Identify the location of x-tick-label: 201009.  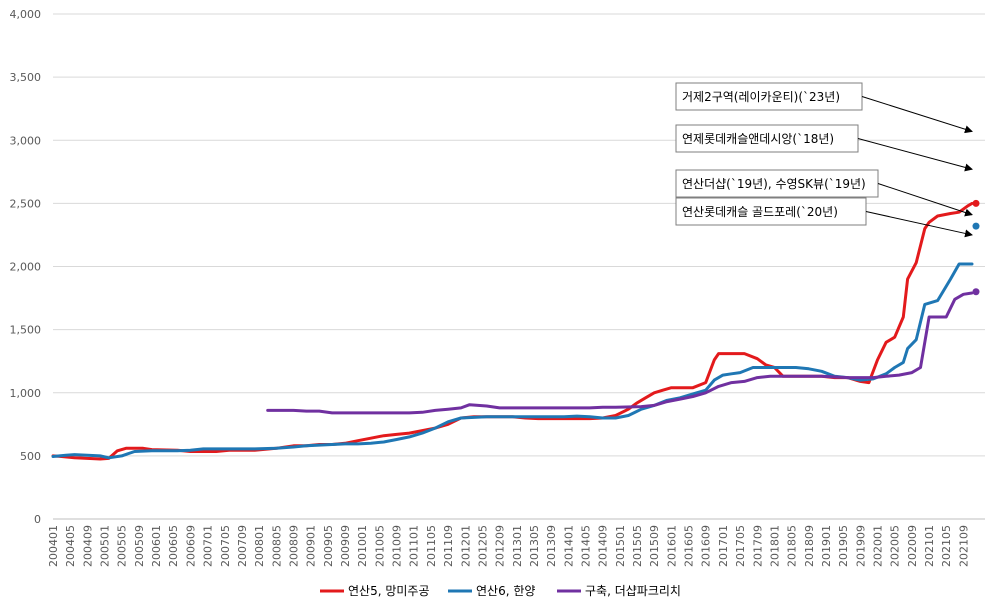
(397, 546).